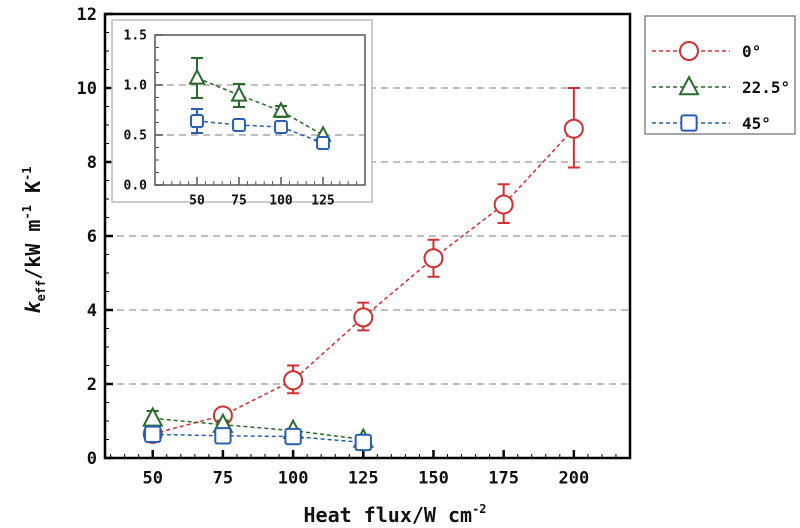 The image size is (800, 528). I want to click on plot-frame, so click(260, 110).